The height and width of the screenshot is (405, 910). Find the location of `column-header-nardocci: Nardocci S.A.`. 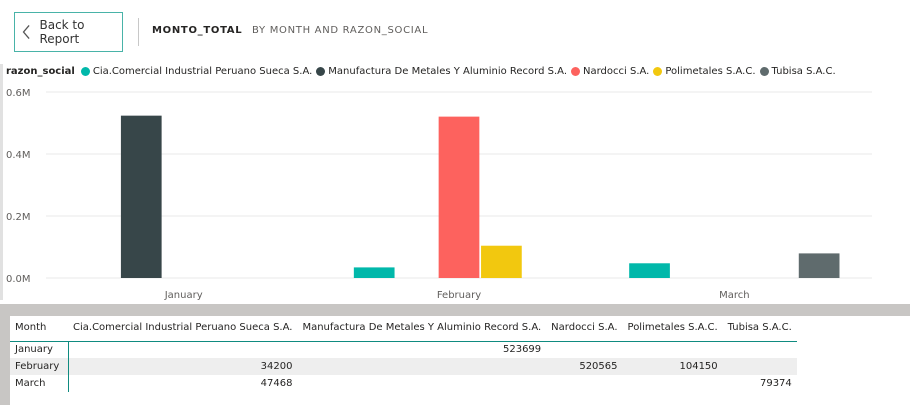

column-header-nardocci: Nardocci S.A. is located at coordinates (584, 329).